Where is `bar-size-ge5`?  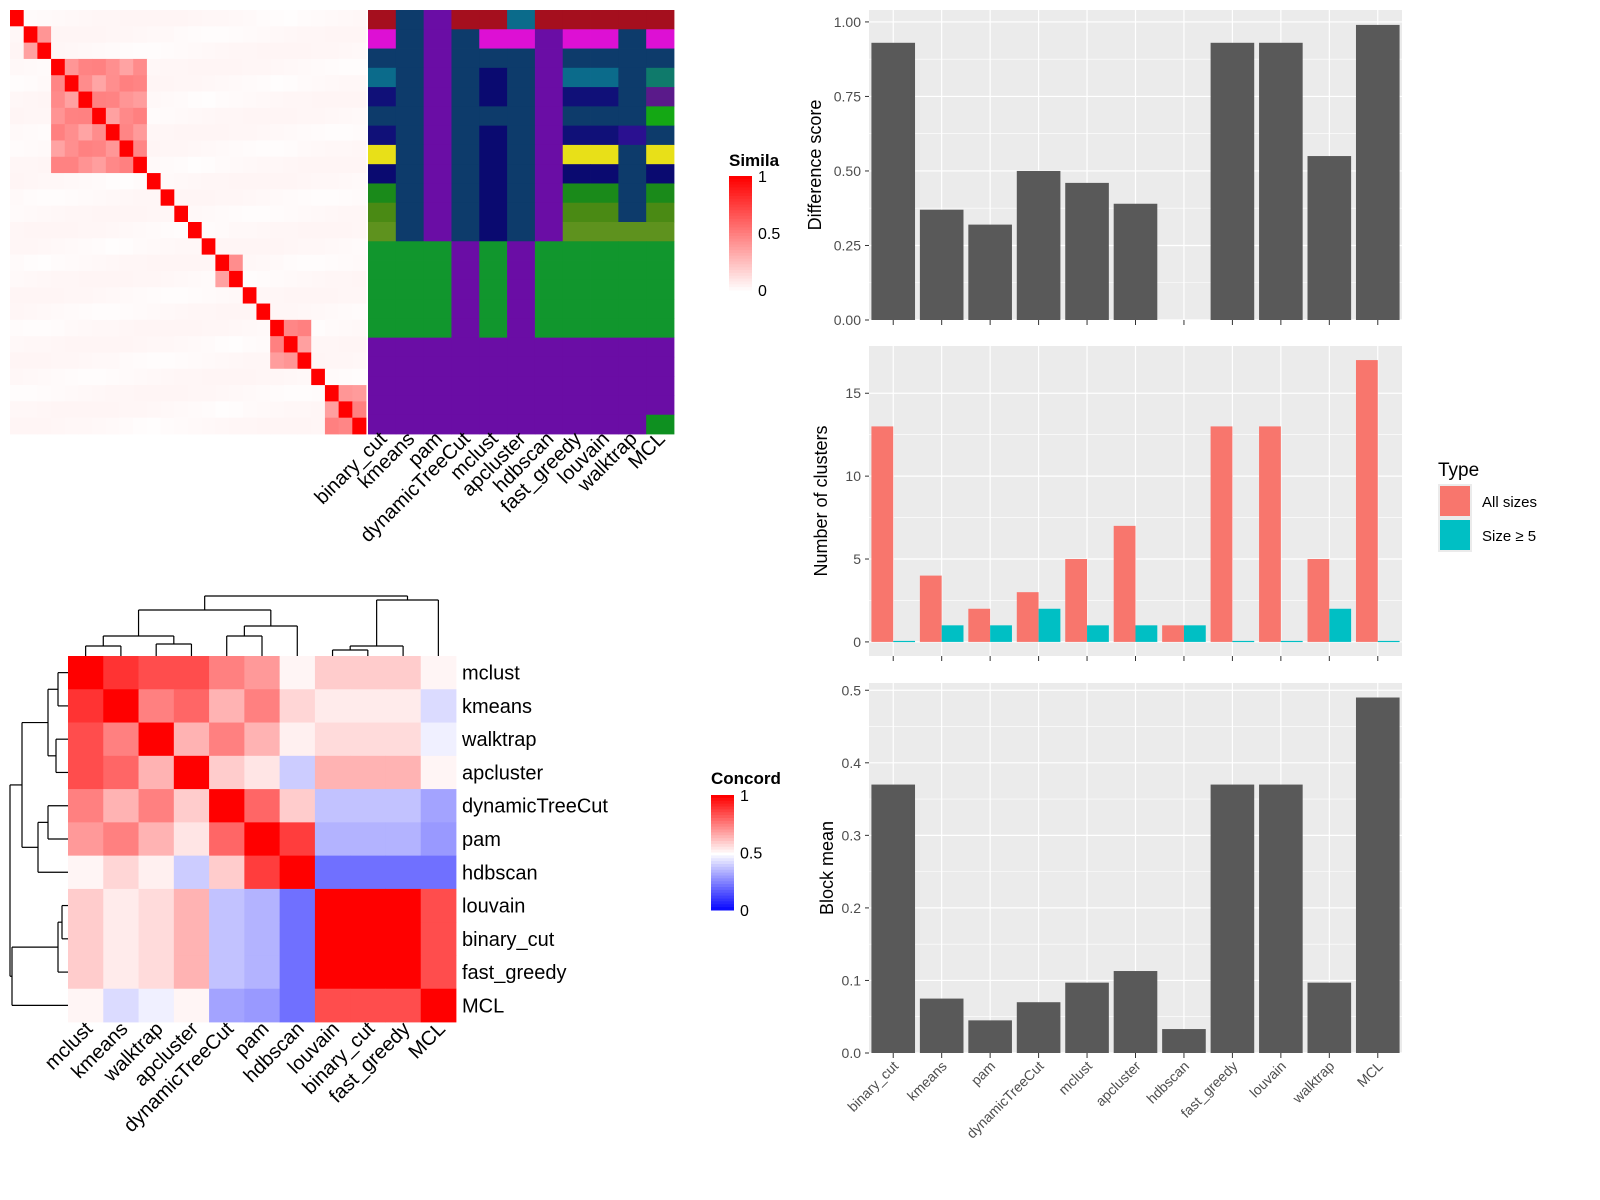 bar-size-ge5 is located at coordinates (1049, 625).